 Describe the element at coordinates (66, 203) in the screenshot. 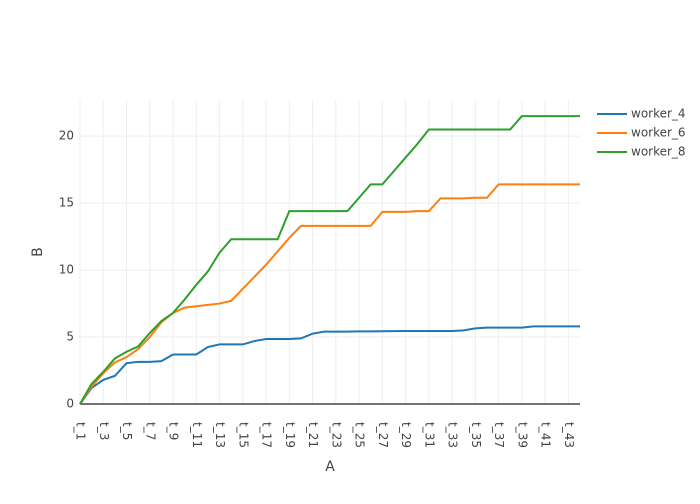

I see `y-tick-label: 15` at that location.